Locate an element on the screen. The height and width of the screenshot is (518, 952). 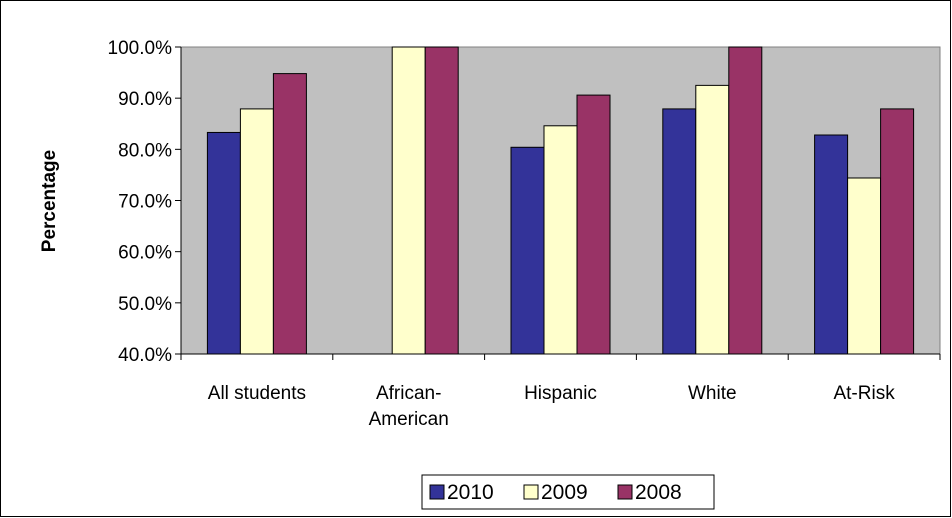
y-tick-label: 60.0% is located at coordinates (145, 253).